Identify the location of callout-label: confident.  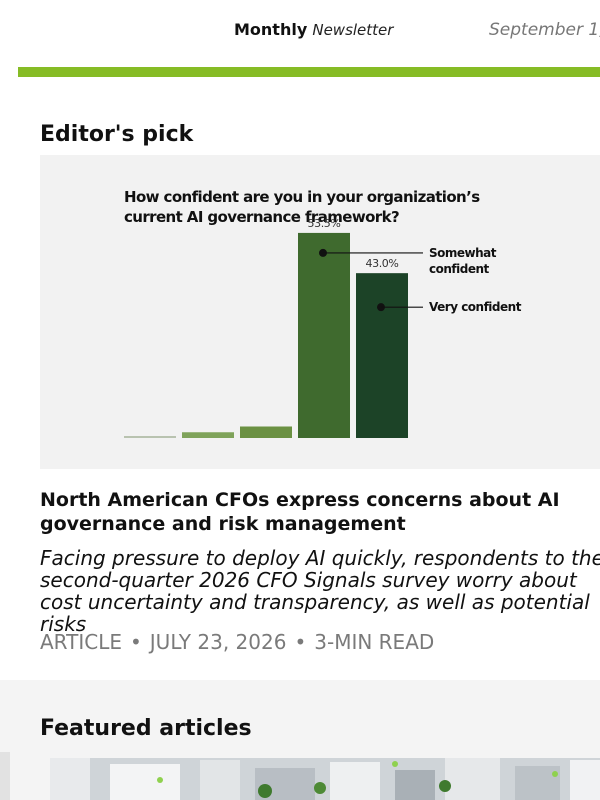
(459, 269).